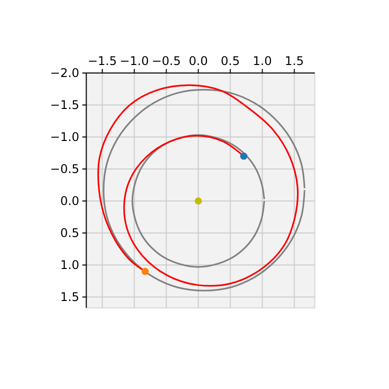  I want to click on x-tick-label: −0.5, so click(166, 61).